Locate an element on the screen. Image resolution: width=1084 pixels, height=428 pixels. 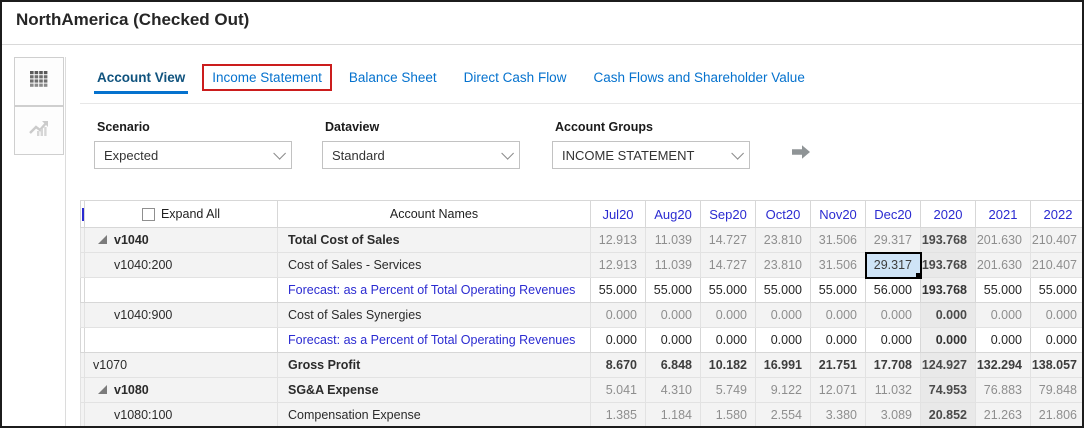
value-cell: 17.708 is located at coordinates (893, 365).